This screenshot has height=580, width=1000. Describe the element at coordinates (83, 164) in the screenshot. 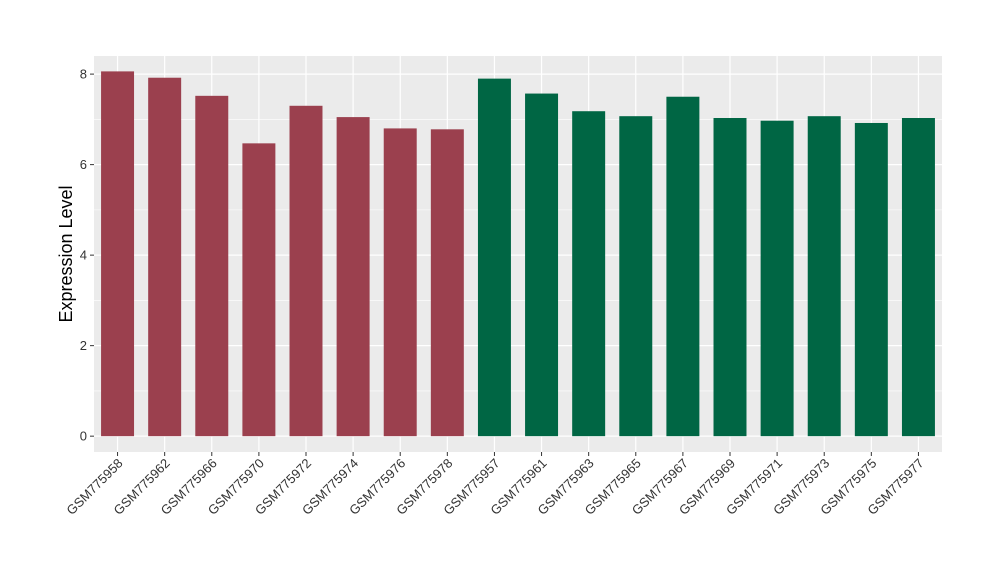

I see `y-tick-label: 6` at that location.